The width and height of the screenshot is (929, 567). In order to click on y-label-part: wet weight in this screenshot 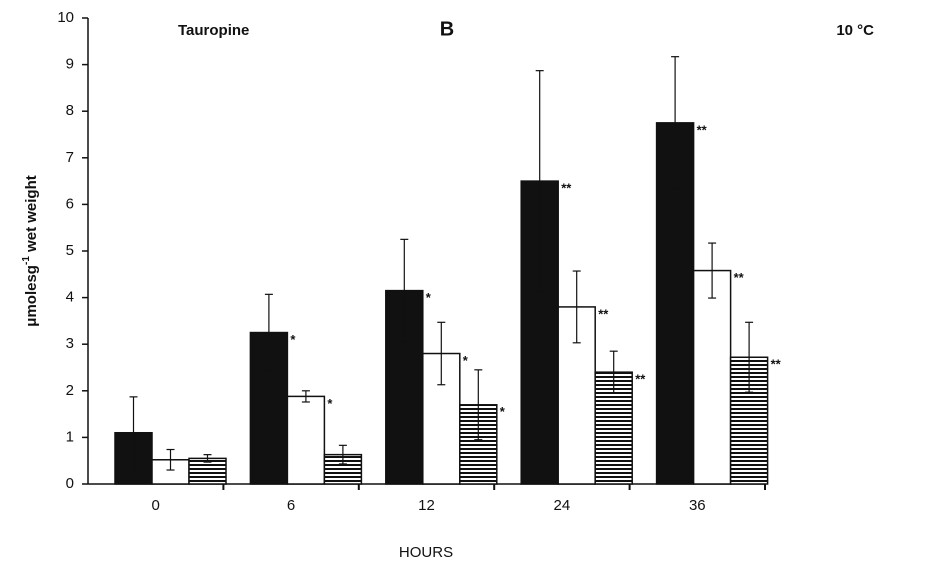, I will do `click(31, 215)`.